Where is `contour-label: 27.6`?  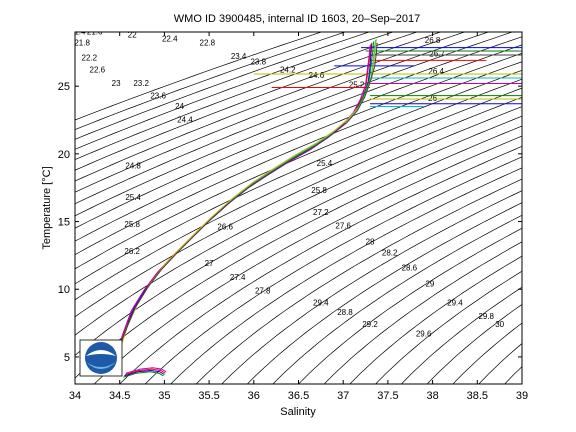
contour-label: 27.6 is located at coordinates (343, 225).